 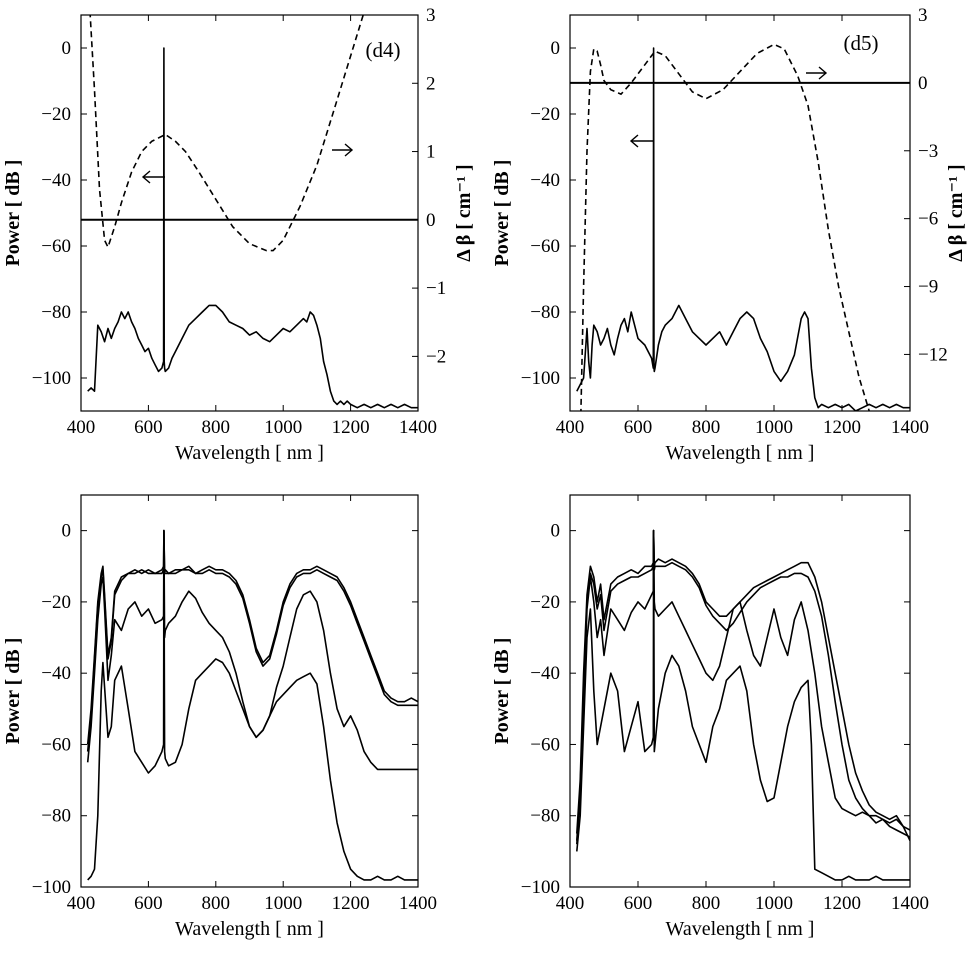 I want to click on y2-tick-label: −12, so click(x=933, y=354).